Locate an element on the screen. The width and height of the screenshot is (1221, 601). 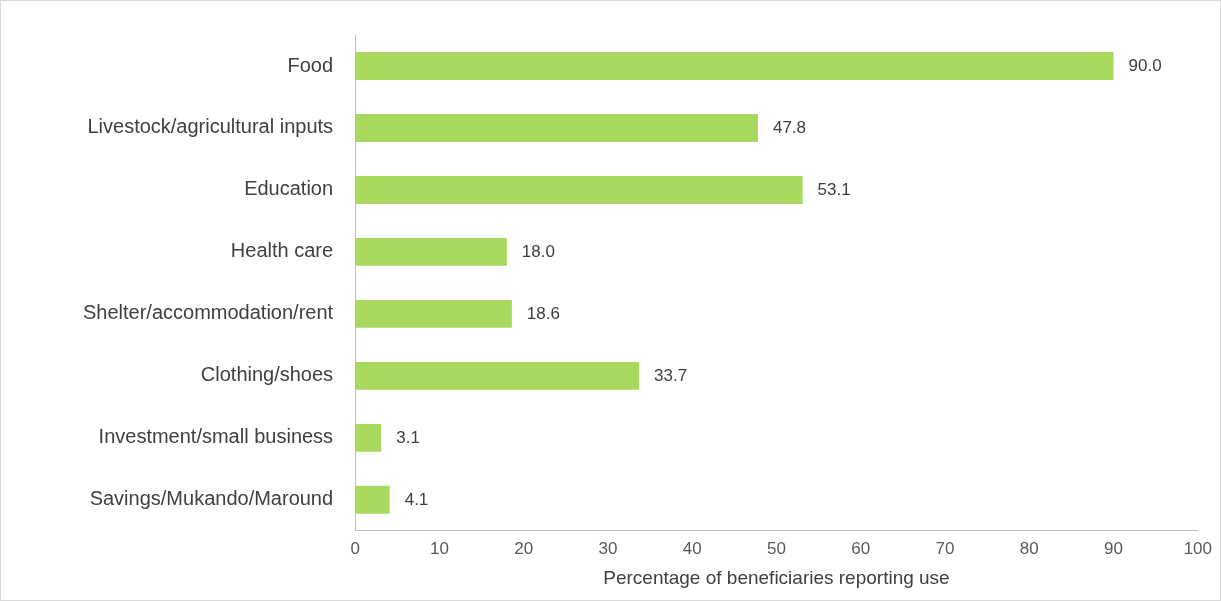
x-tick-label: 40 is located at coordinates (692, 548).